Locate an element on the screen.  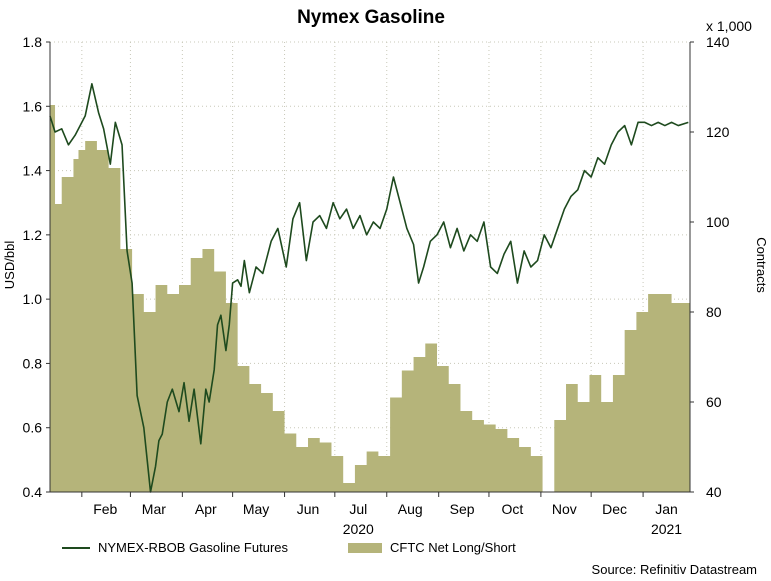
x-tick-label: Jan is located at coordinates (666, 509).